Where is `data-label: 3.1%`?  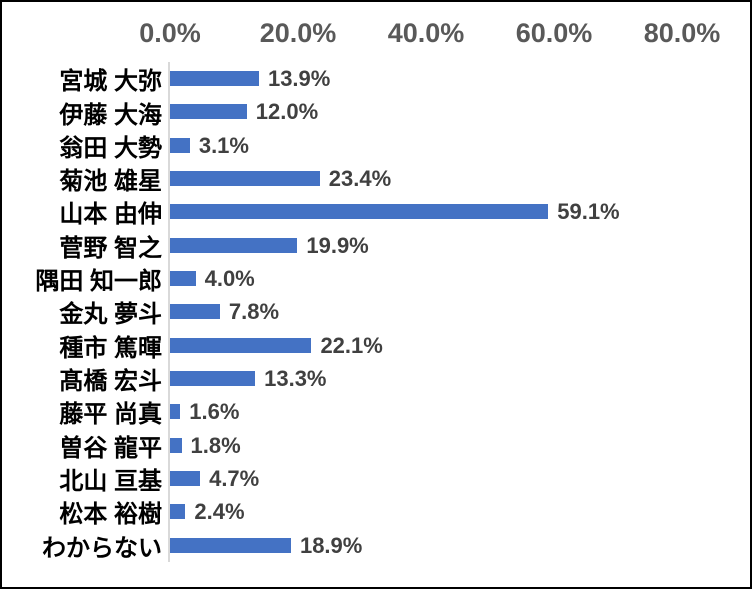 data-label: 3.1% is located at coordinates (223, 145).